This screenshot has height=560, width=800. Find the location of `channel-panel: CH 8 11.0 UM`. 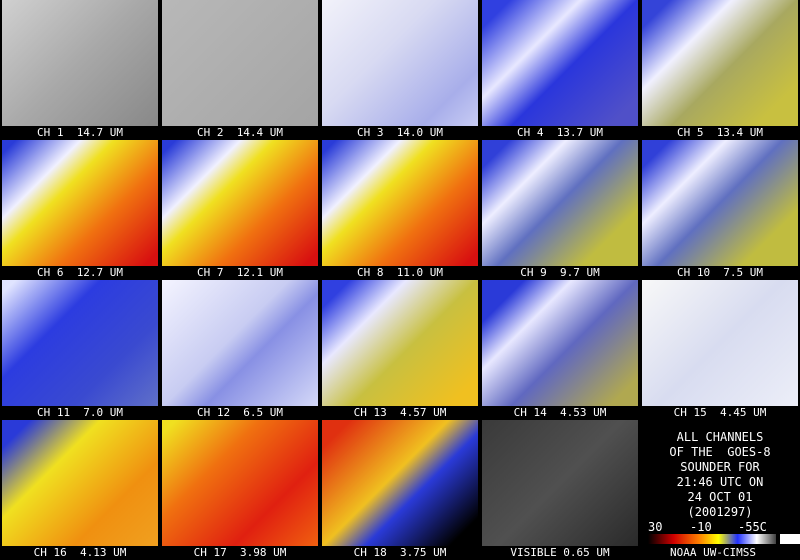

channel-panel: CH 8 11.0 UM is located at coordinates (400, 210).